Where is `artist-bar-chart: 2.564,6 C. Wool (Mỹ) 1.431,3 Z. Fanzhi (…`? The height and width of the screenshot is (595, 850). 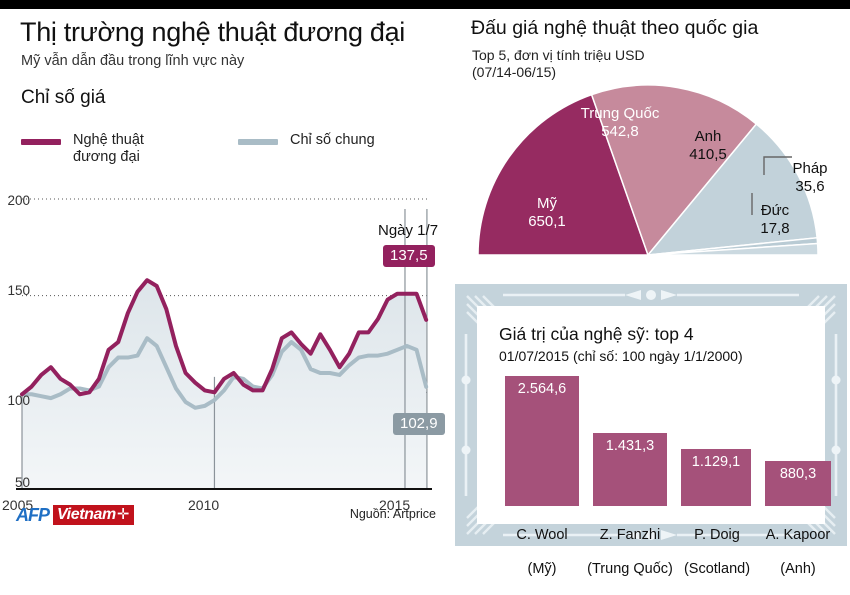
artist-bar-chart: 2.564,6 C. Wool (Mỹ) 1.431,3 Z. Fanzhi (… is located at coordinates (663, 476).